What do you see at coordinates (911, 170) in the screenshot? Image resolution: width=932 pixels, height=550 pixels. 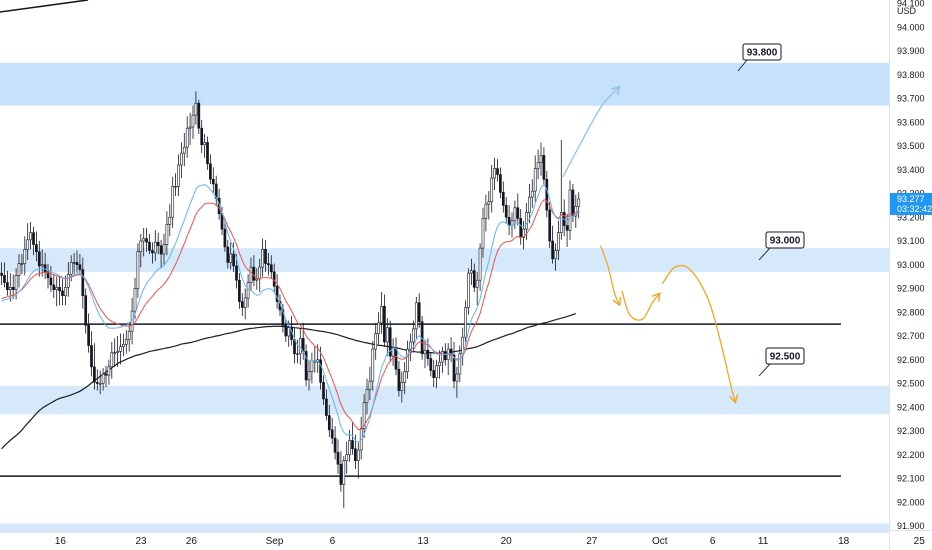 I see `y-tick-label: 93.400` at bounding box center [911, 170].